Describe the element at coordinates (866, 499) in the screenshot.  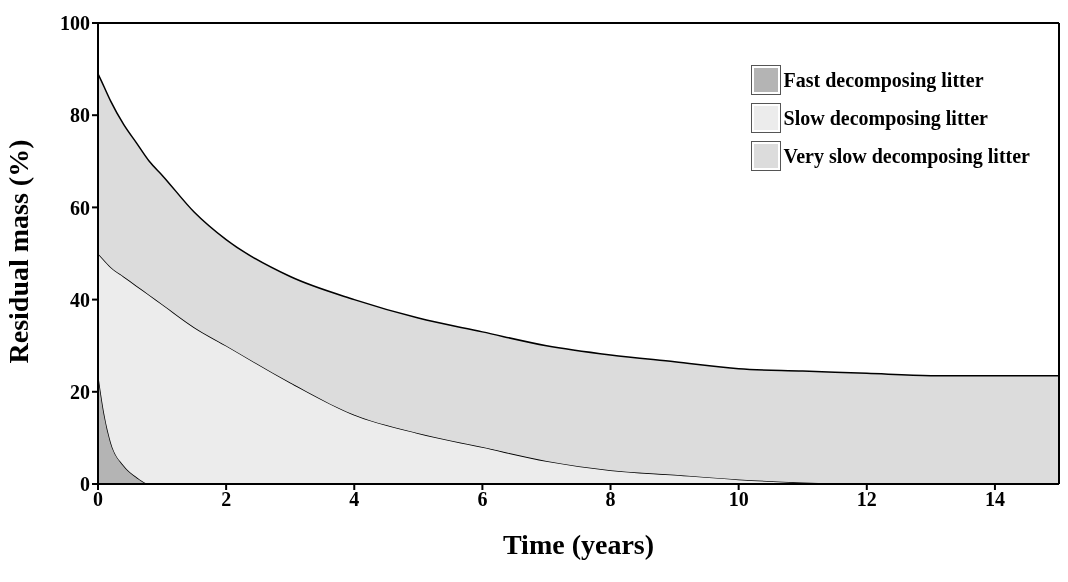
I see `x-tick-label: 12` at that location.